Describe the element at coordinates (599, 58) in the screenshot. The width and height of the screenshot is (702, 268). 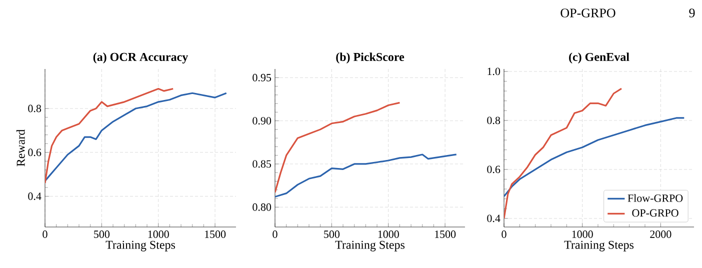
I see `chart-title: (c) GenEval` at that location.